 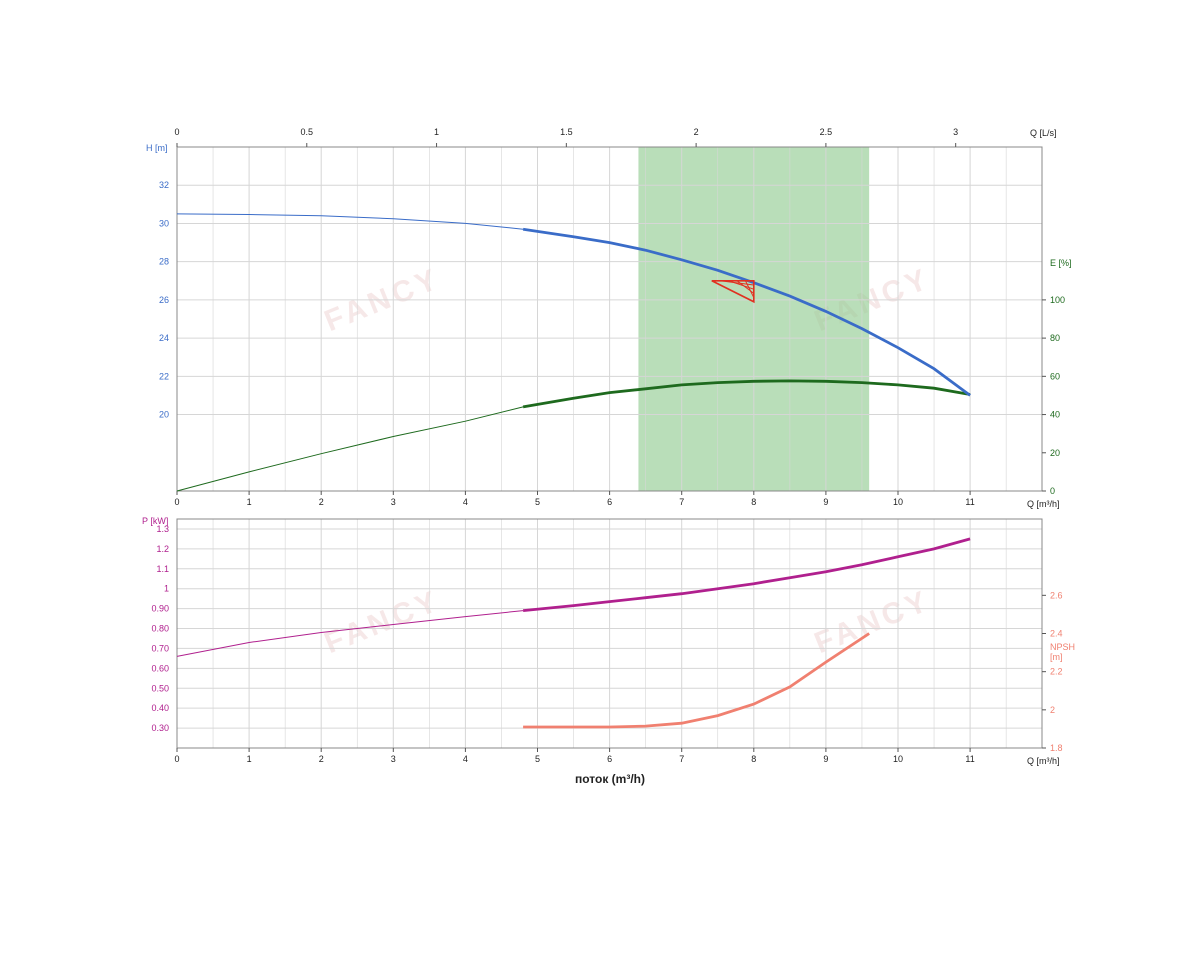 I want to click on upper-x-axis-label: Q [m³/h], so click(x=1043, y=504).